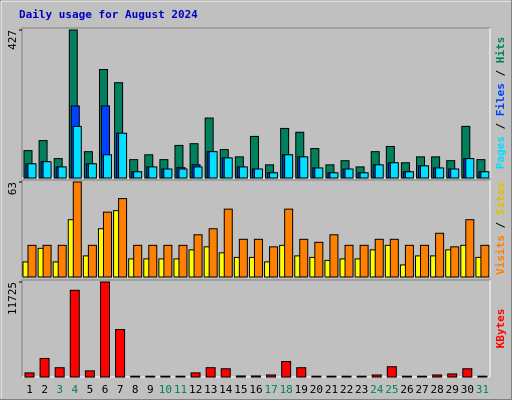  I want to click on x-tick-label: 7, so click(120, 389).